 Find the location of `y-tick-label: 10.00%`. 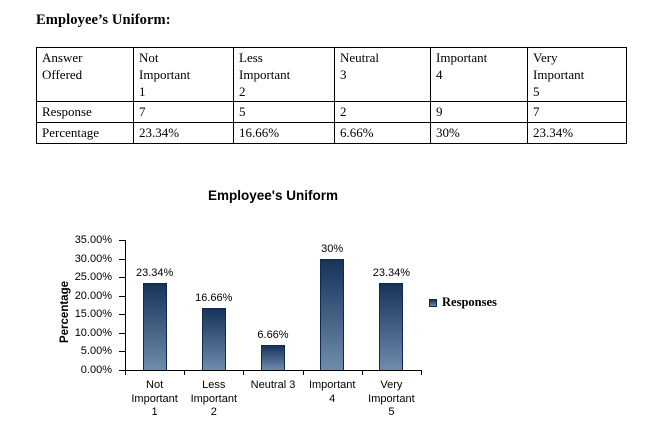

y-tick-label: 10.00% is located at coordinates (93, 332).